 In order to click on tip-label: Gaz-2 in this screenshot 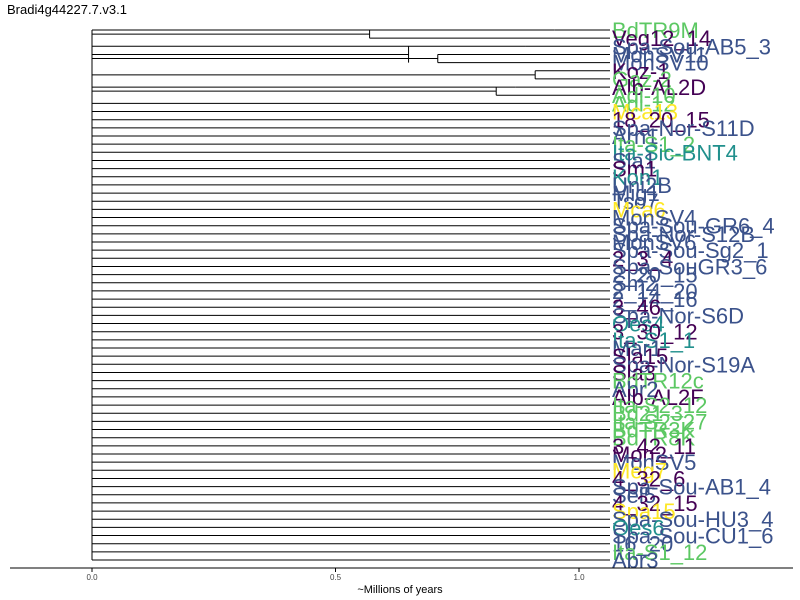, I will do `click(642, 79)`.